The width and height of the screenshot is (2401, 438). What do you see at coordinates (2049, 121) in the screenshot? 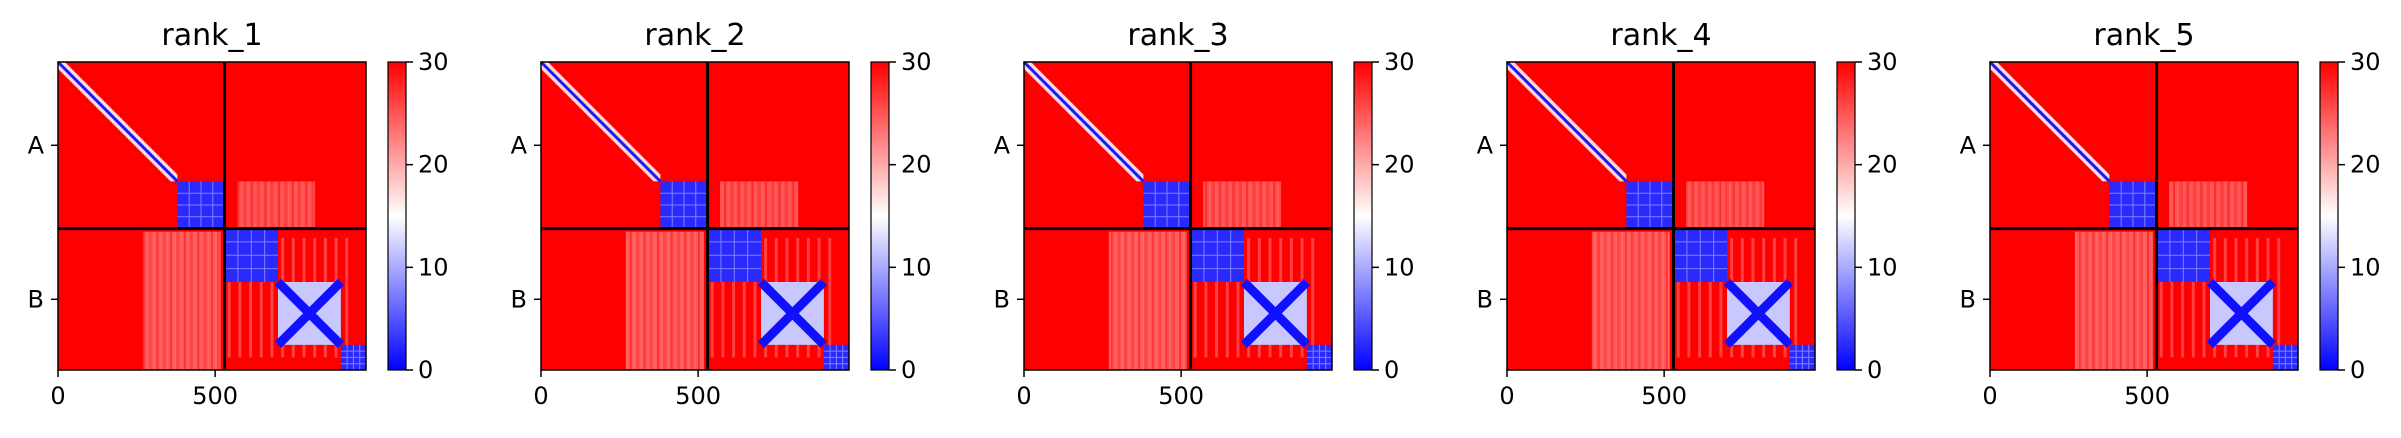
I see `diagonal-band` at bounding box center [2049, 121].